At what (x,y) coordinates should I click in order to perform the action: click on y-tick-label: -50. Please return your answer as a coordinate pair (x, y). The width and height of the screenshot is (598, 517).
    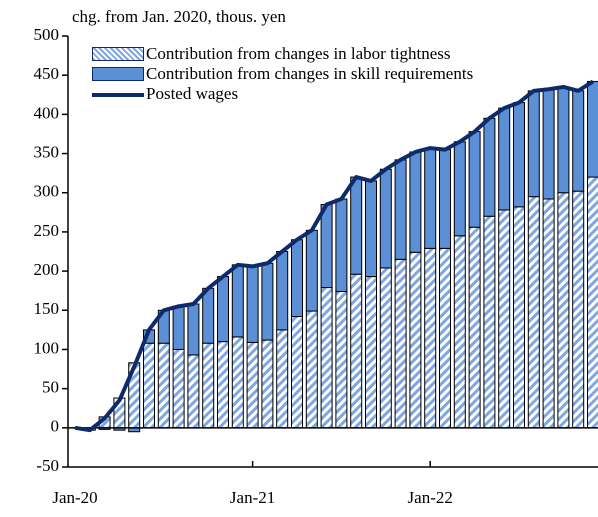
    Looking at the image, I should click on (47, 465).